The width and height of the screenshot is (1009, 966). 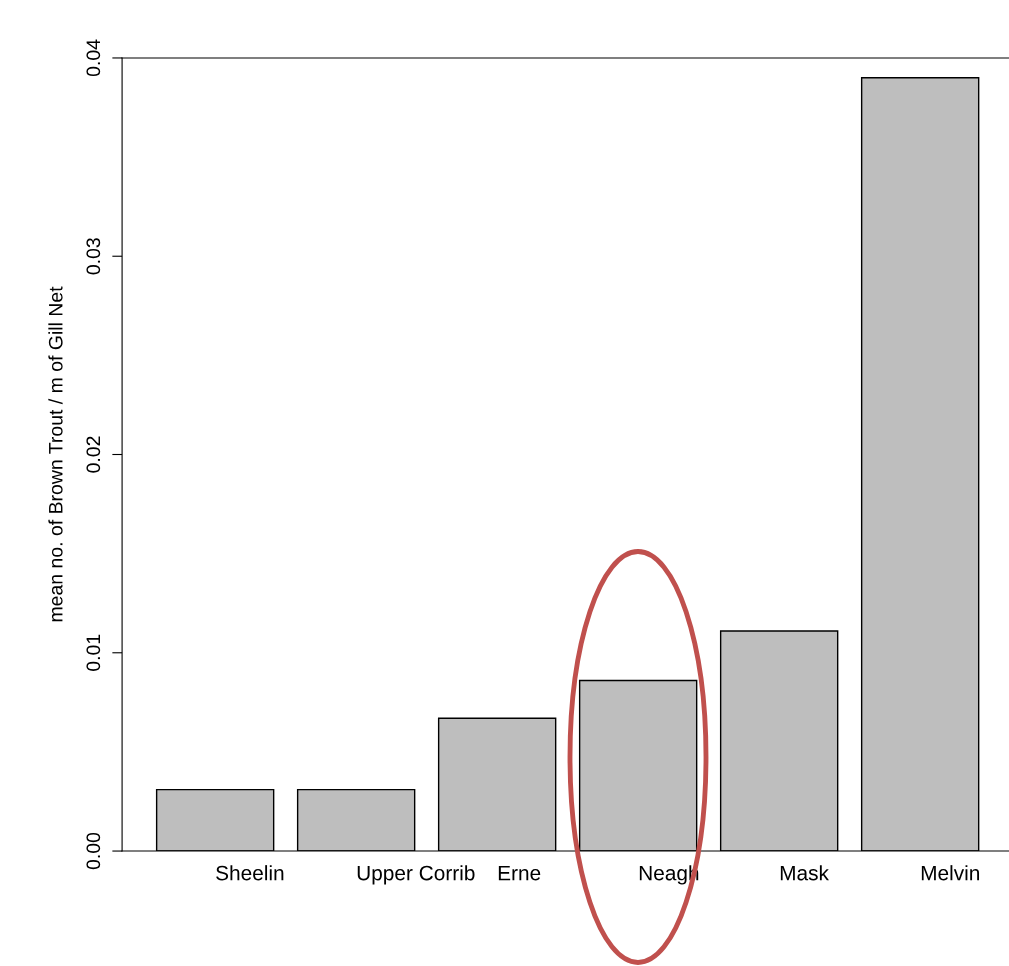 What do you see at coordinates (55, 454) in the screenshot?
I see `y-axis-title: mean no. of Brown Trout / m of Gill Net` at bounding box center [55, 454].